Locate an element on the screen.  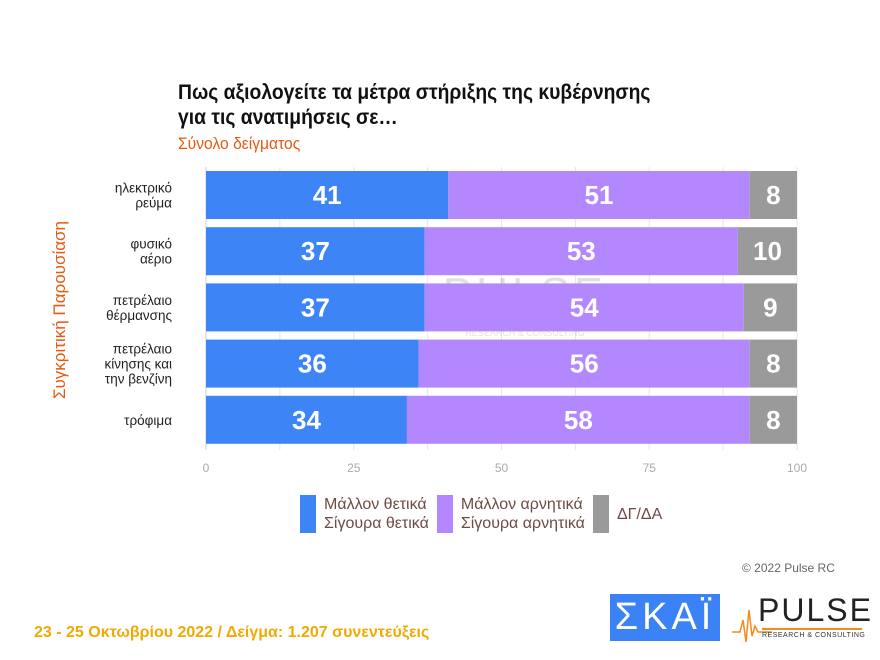
category-label: θέρμανσης is located at coordinates (139, 315).